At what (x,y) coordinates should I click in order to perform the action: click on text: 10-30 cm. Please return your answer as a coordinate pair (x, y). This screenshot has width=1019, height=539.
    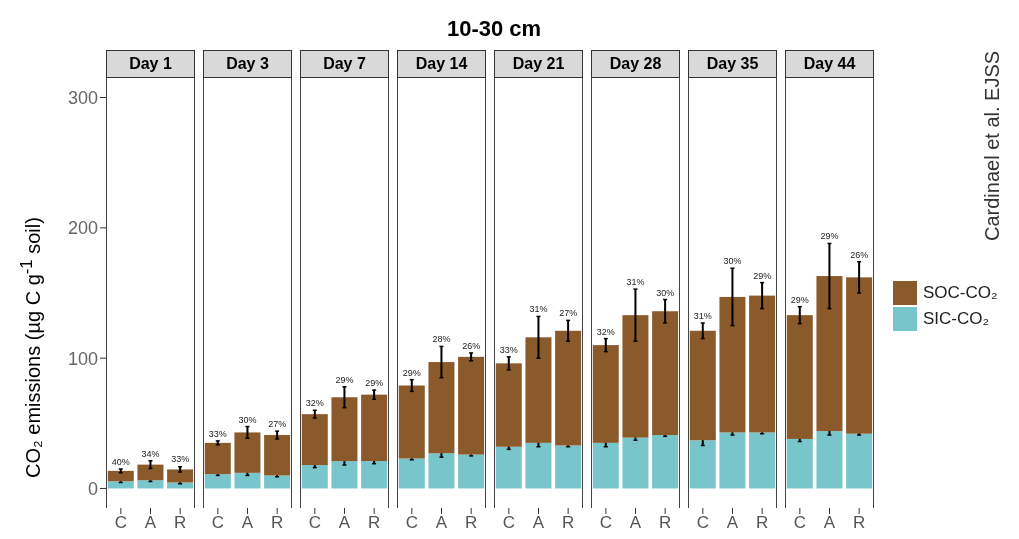
    Looking at the image, I should click on (494, 29).